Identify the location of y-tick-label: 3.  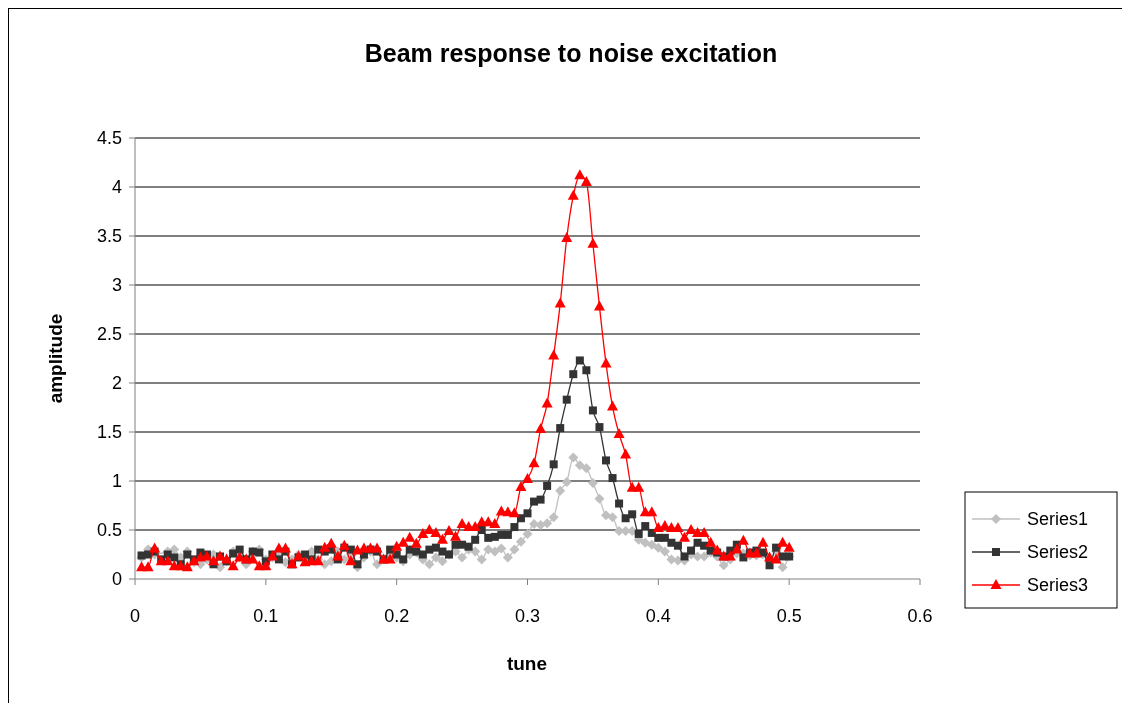
(116, 285).